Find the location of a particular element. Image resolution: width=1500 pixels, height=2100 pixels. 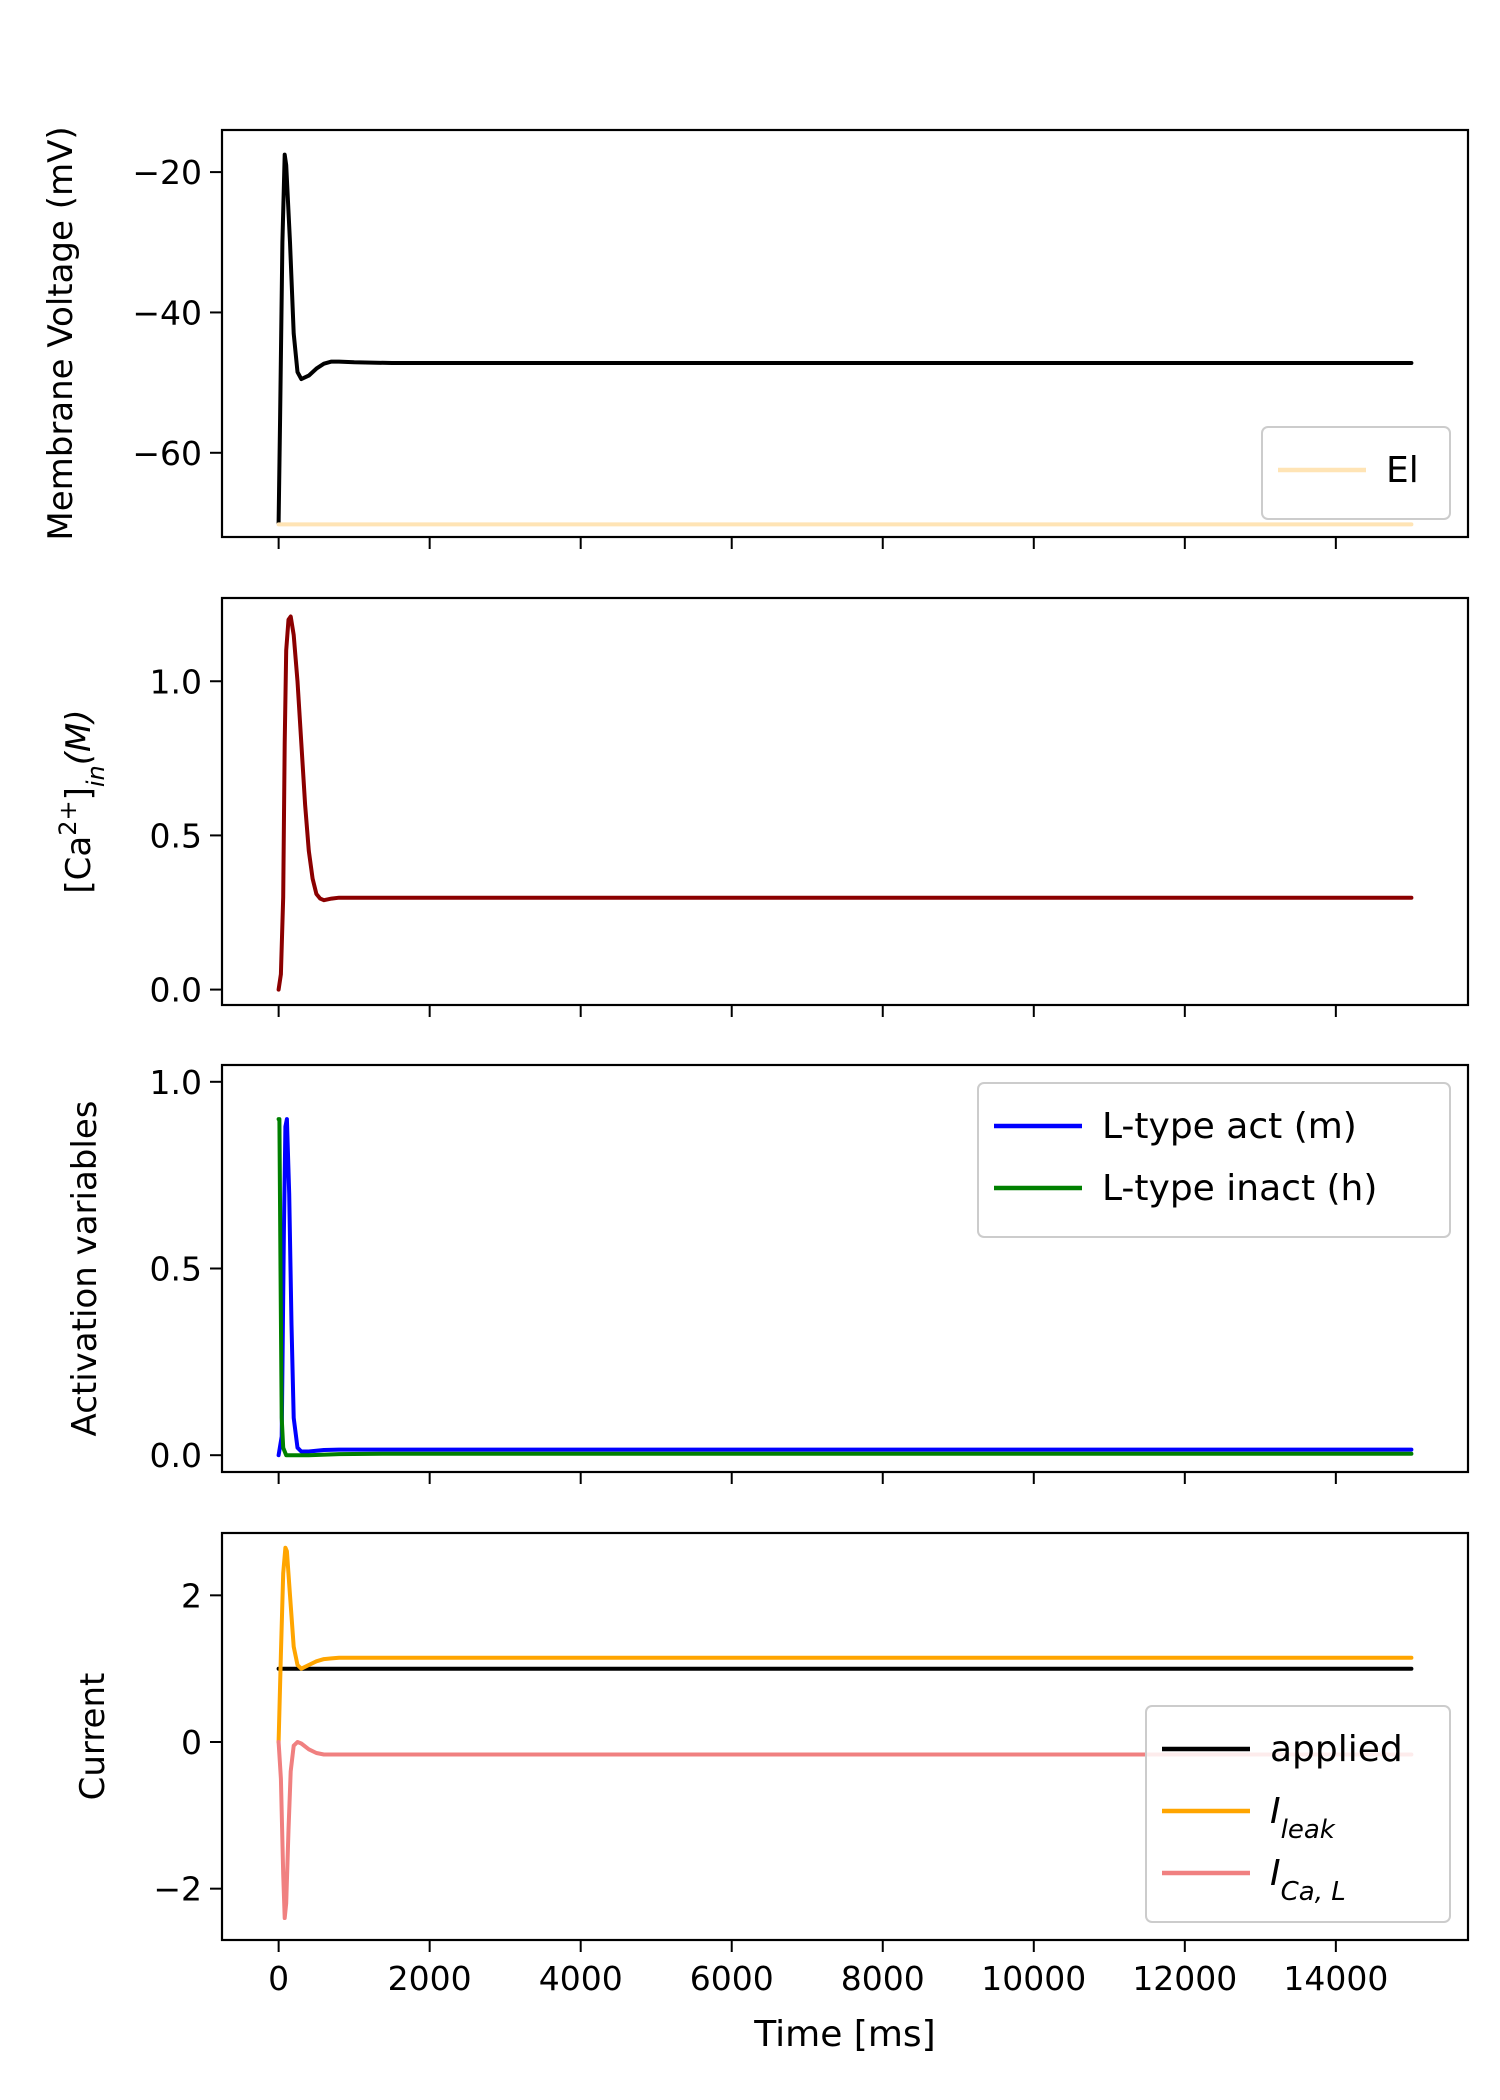

y-tick-label: 2 is located at coordinates (191, 1595).